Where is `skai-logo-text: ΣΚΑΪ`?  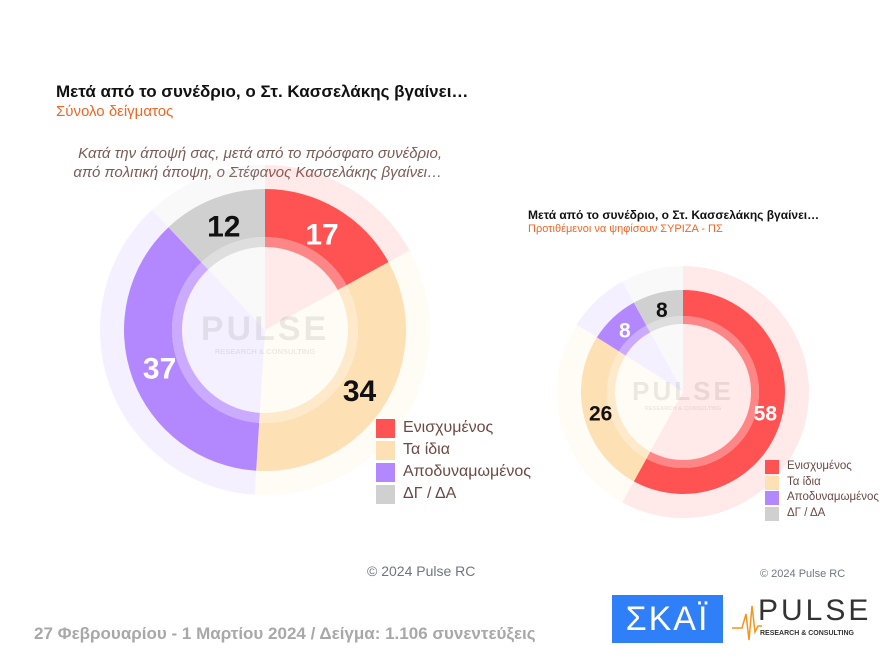
skai-logo-text: ΣΚΑΪ is located at coordinates (667, 618).